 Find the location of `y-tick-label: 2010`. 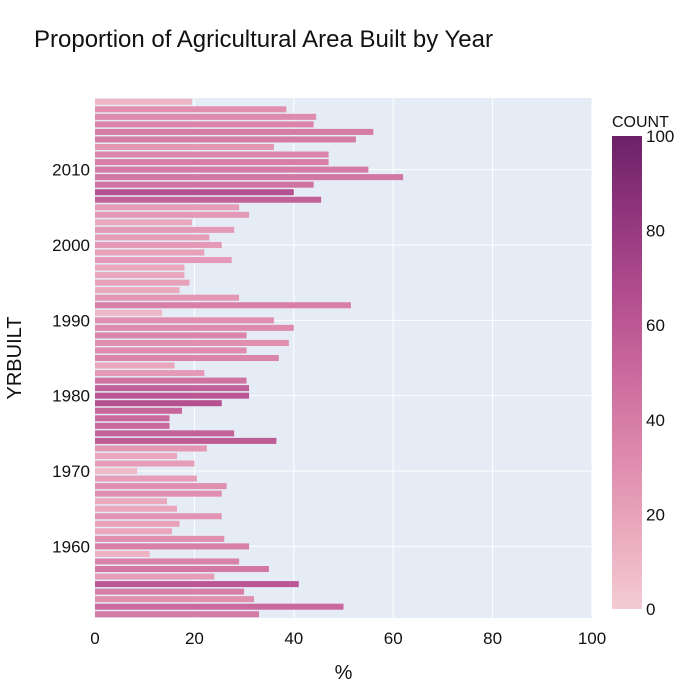

y-tick-label: 2010 is located at coordinates (71, 170).